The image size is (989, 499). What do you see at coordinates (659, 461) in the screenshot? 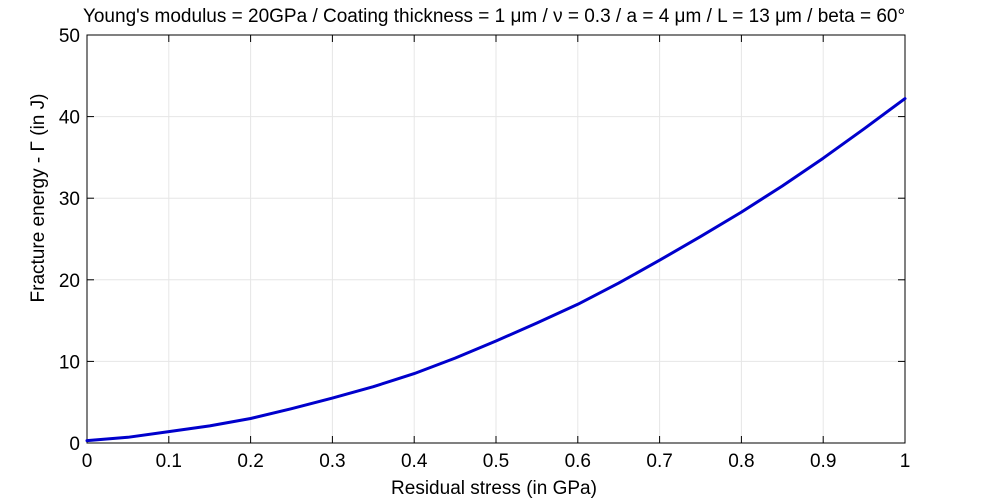
I see `x-tick-label: 0.7` at bounding box center [659, 461].